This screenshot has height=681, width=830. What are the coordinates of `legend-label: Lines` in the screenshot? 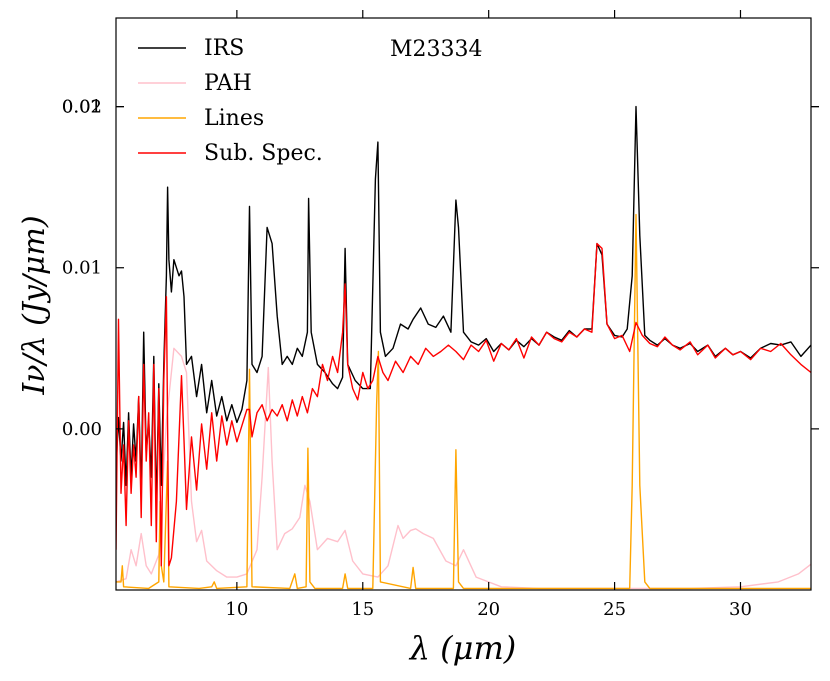 It's located at (234, 118).